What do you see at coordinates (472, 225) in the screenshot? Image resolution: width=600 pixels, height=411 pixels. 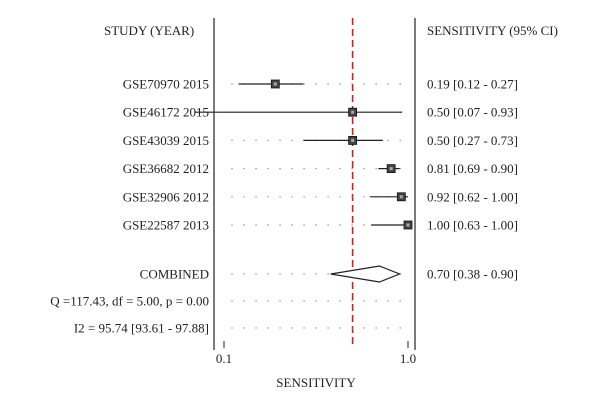 I see `study-ci-text: 1.00 [0.63 - 1.00]` at bounding box center [472, 225].